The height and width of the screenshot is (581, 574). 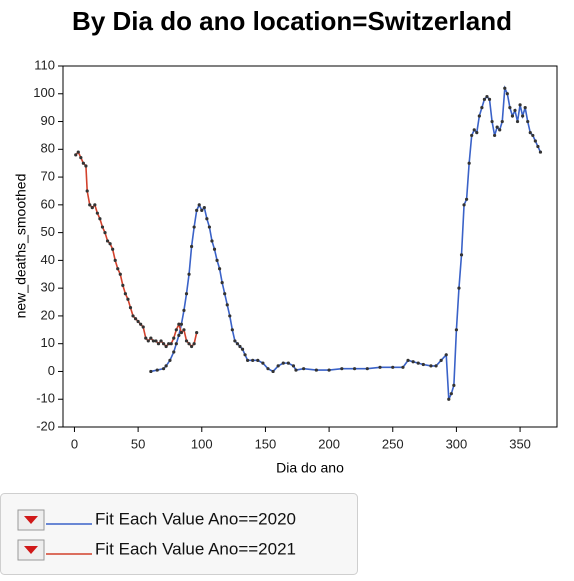 I want to click on y-tick-label: 60, so click(x=48, y=203).